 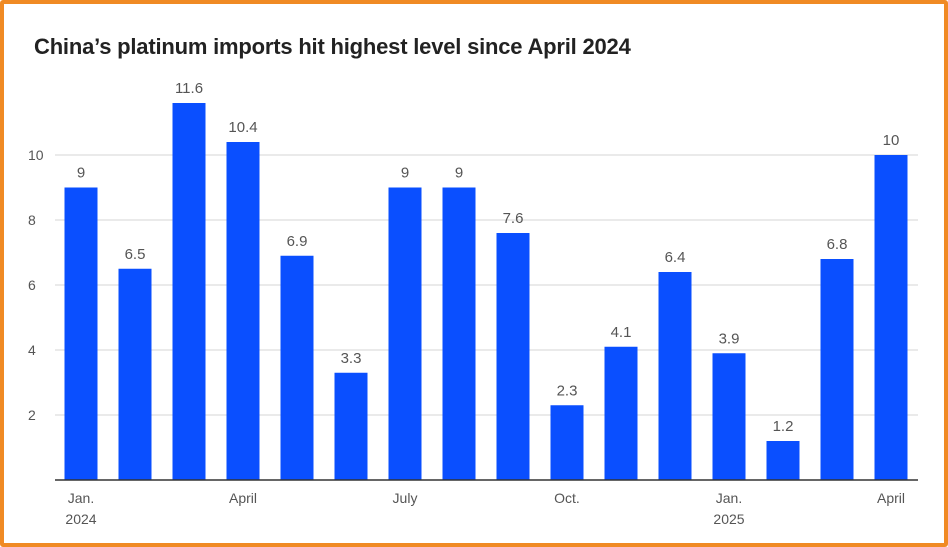 I want to click on x-tick-label: 2025, so click(x=728, y=519).